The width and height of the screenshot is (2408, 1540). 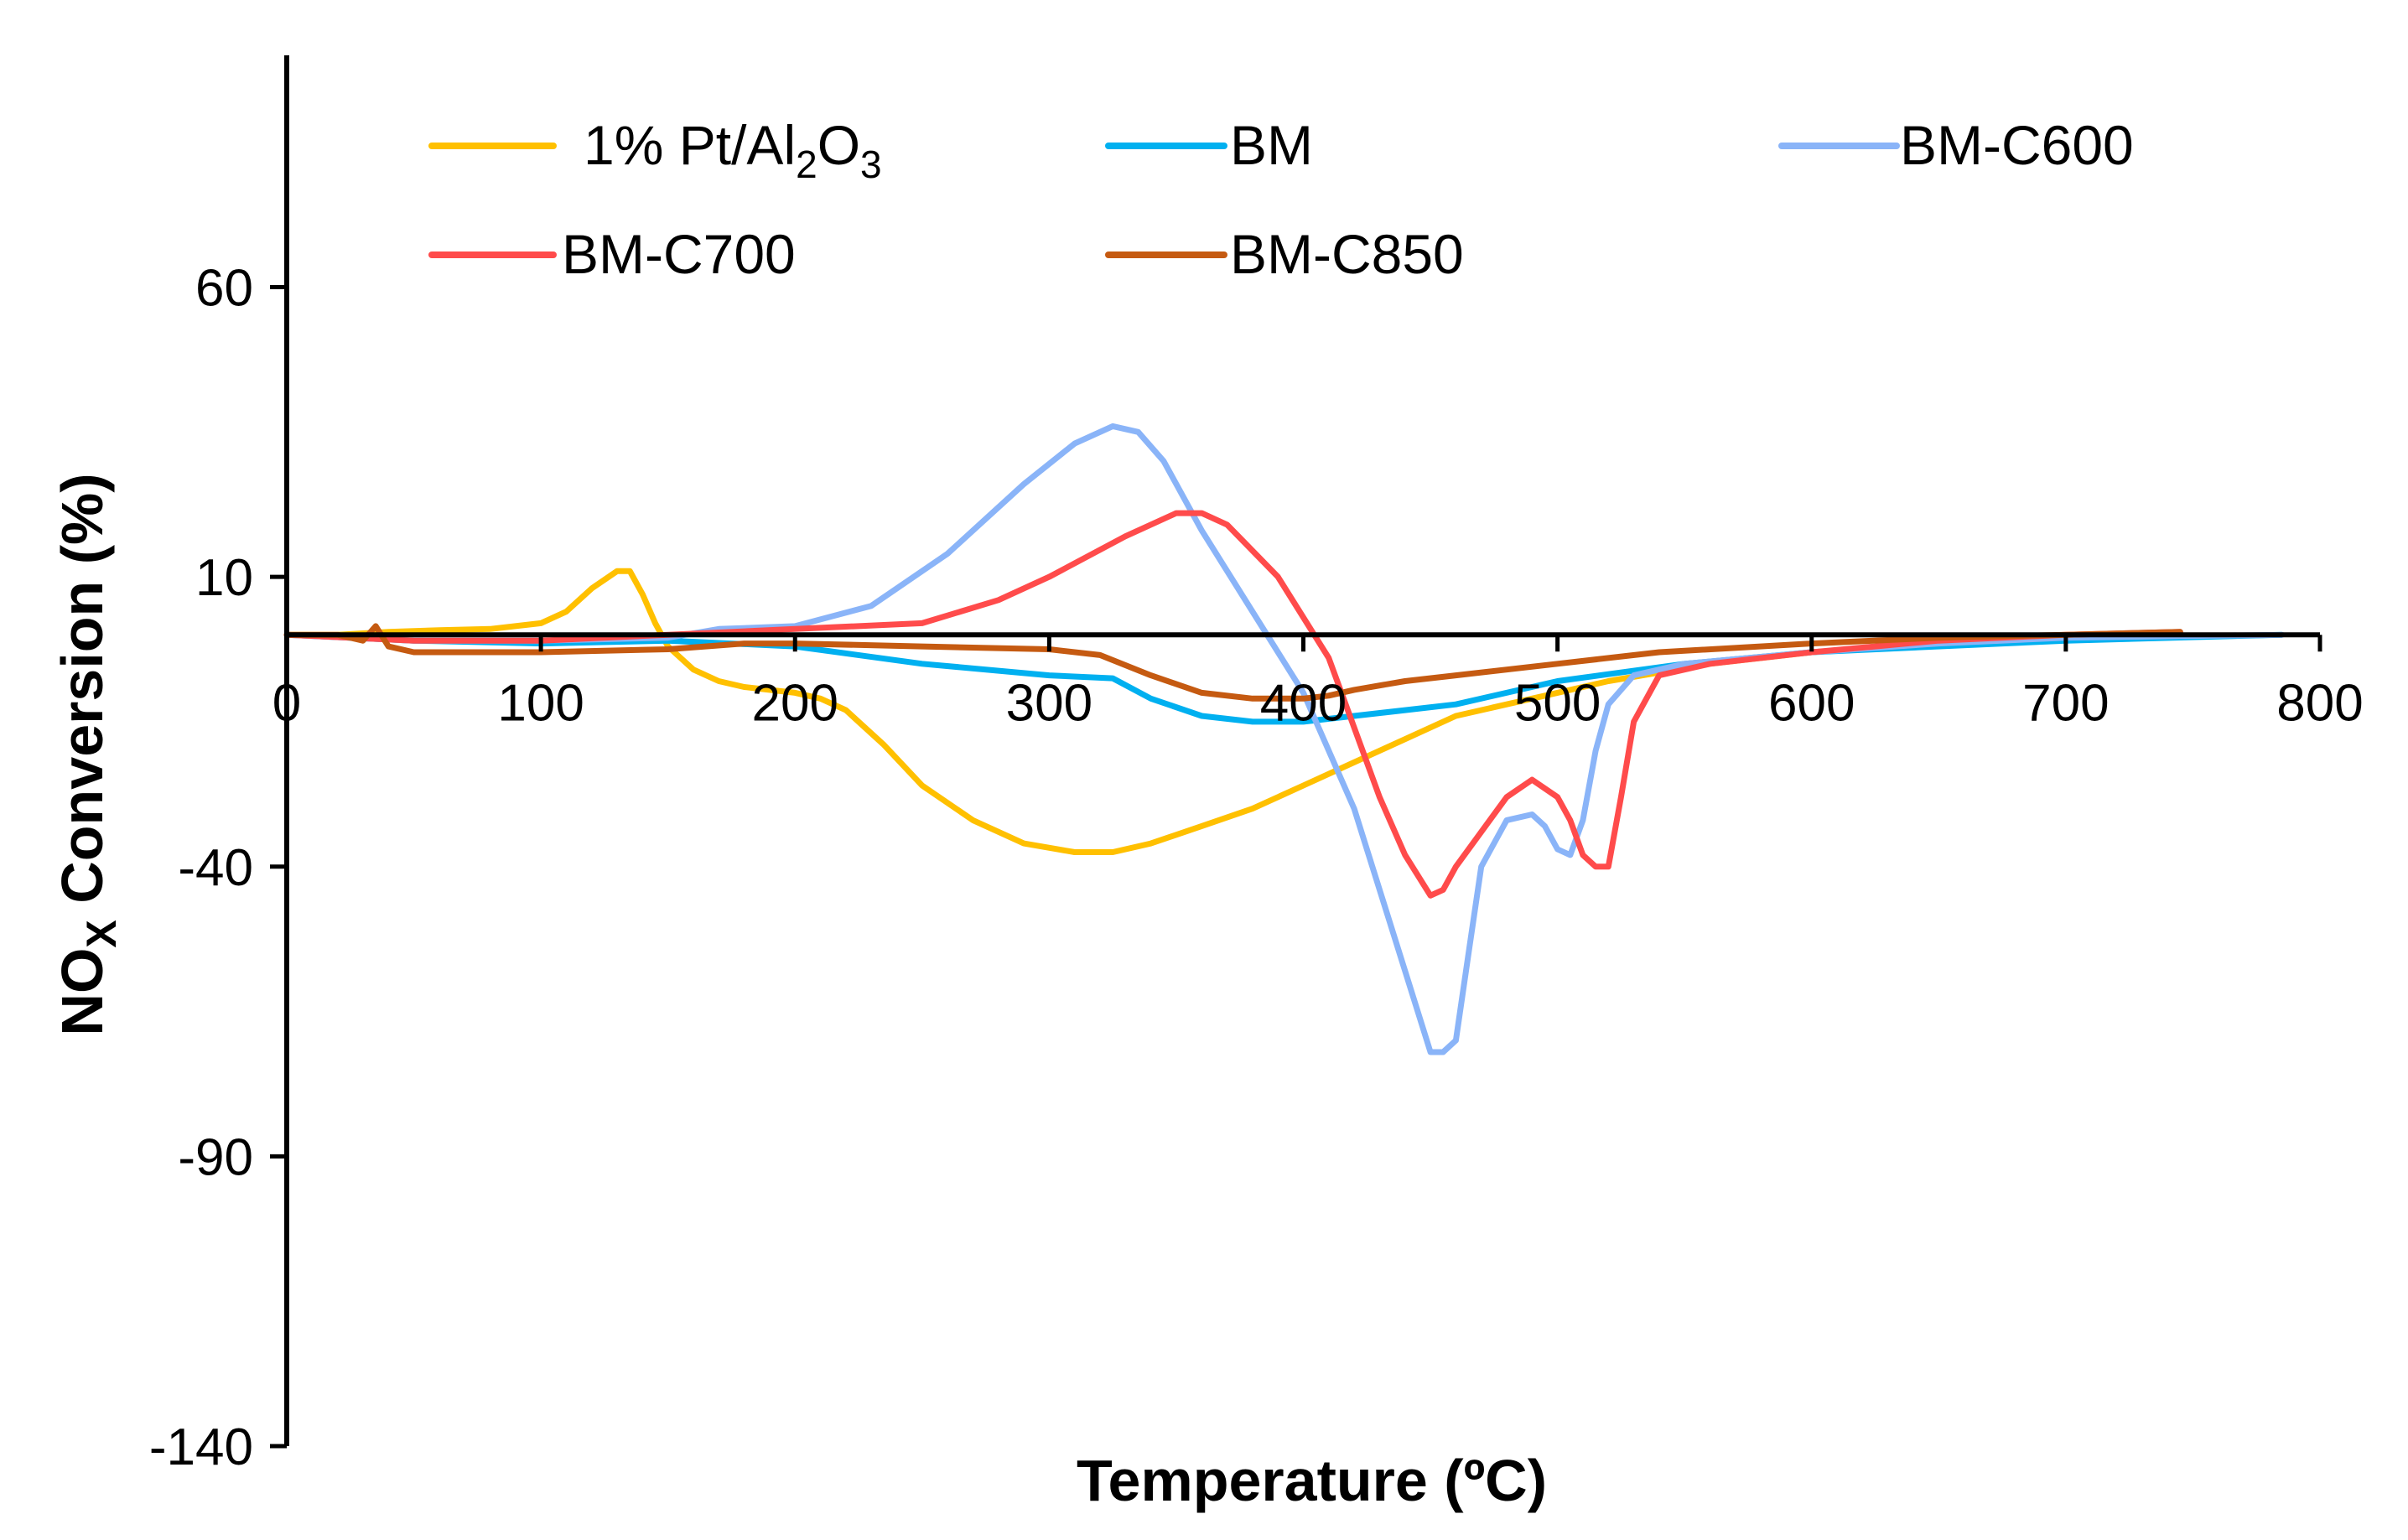 What do you see at coordinates (1271, 145) in the screenshot?
I see `legend-label: BM` at bounding box center [1271, 145].